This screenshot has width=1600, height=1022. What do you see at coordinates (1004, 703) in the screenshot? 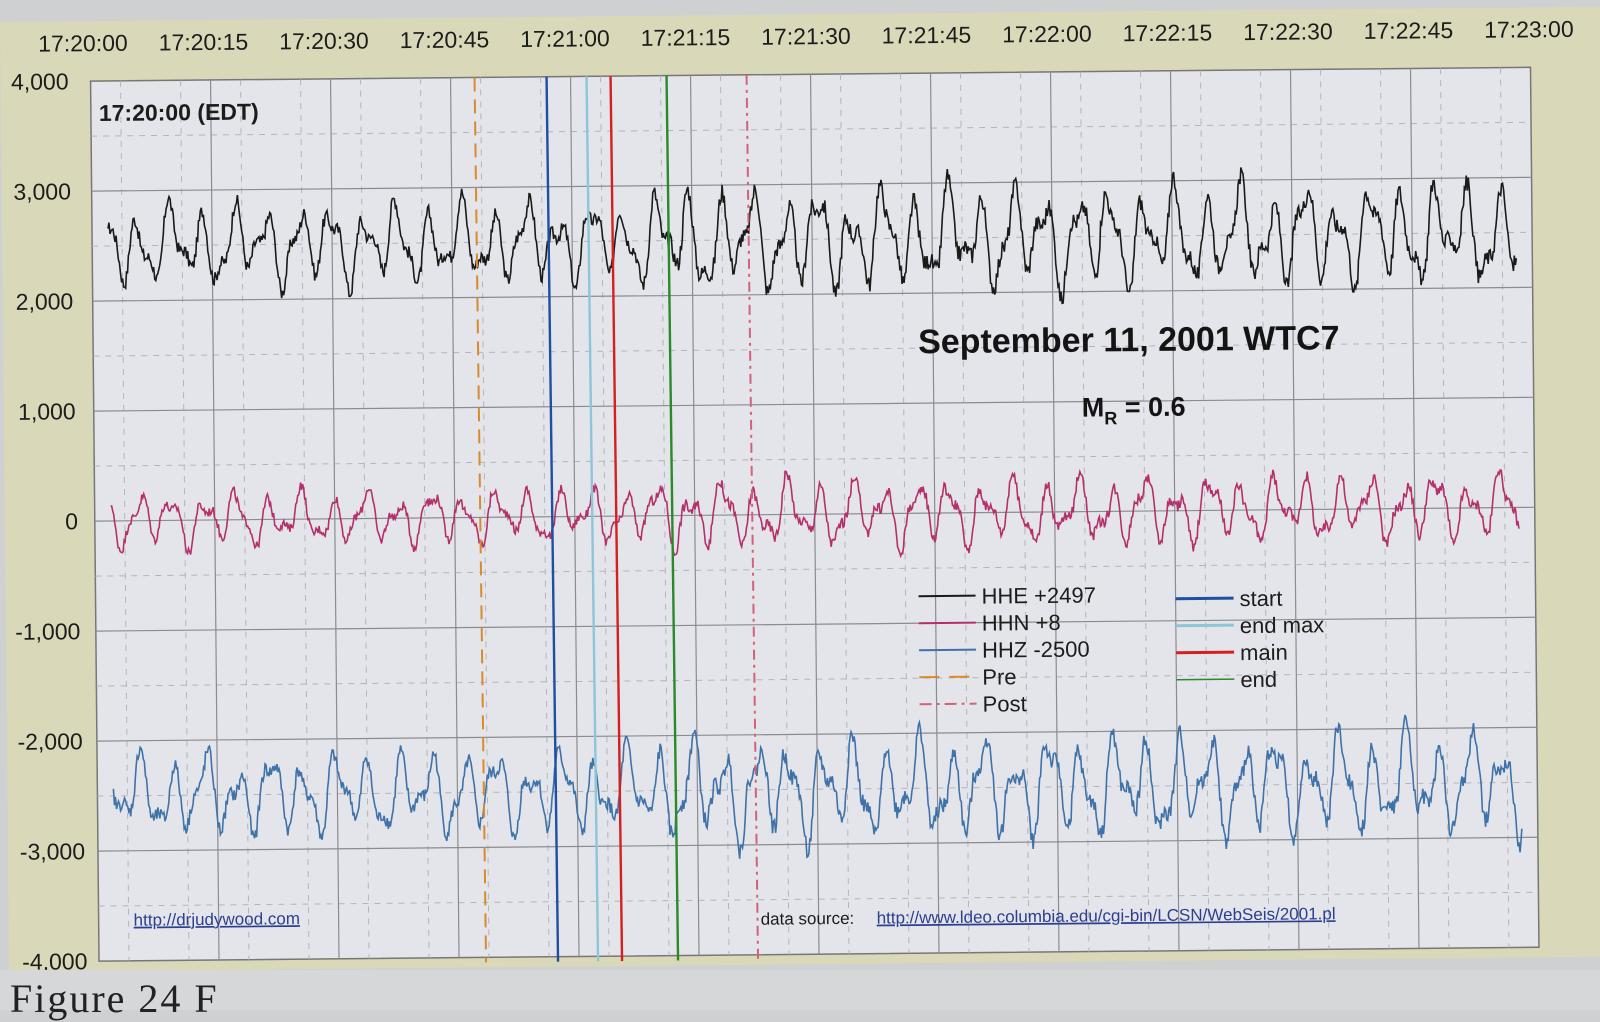
I see `legend-item-label: Post` at bounding box center [1004, 703].